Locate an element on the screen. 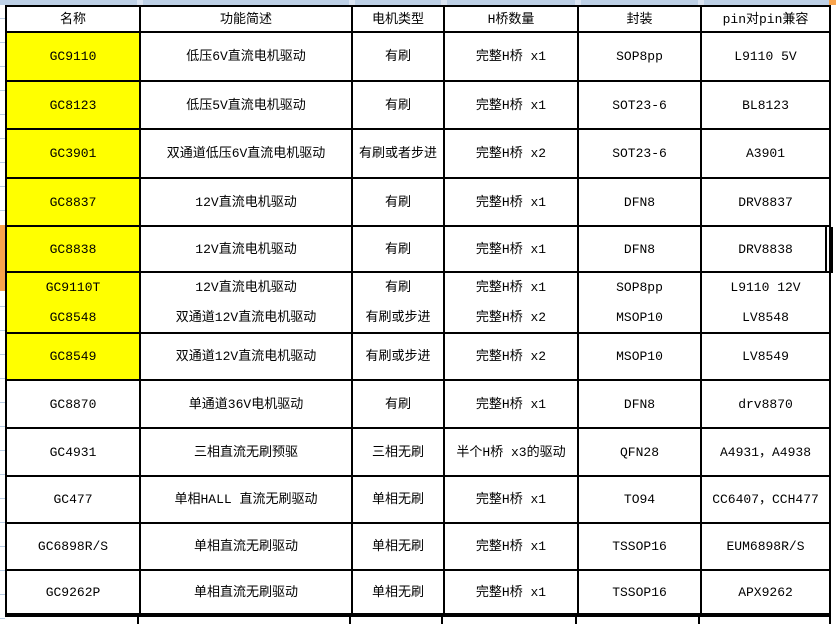 Image resolution: width=836 pixels, height=624 pixels. cell-name: GC9110T GC8548 is located at coordinates (74, 302).